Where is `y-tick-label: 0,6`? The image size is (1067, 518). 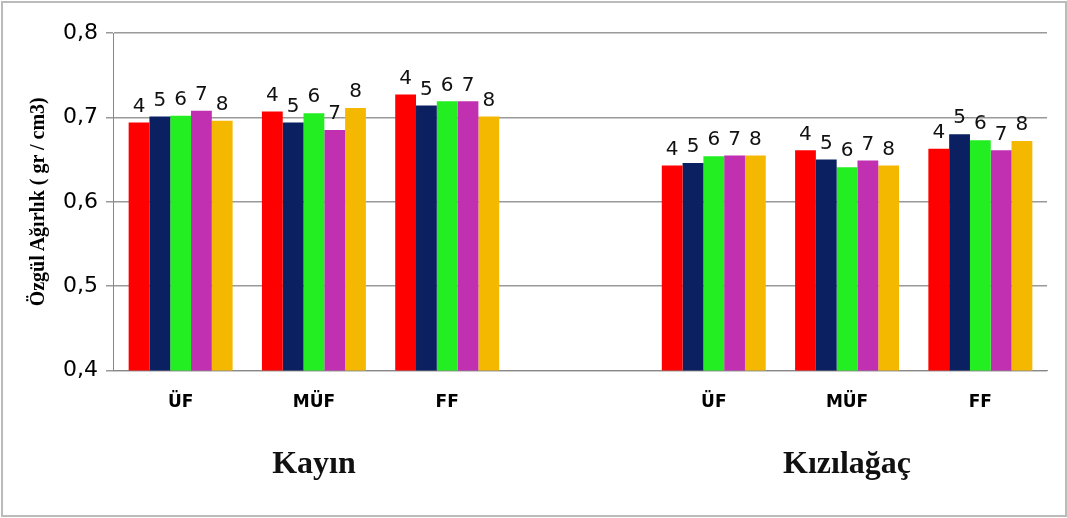
y-tick-label: 0,6 is located at coordinates (80, 200).